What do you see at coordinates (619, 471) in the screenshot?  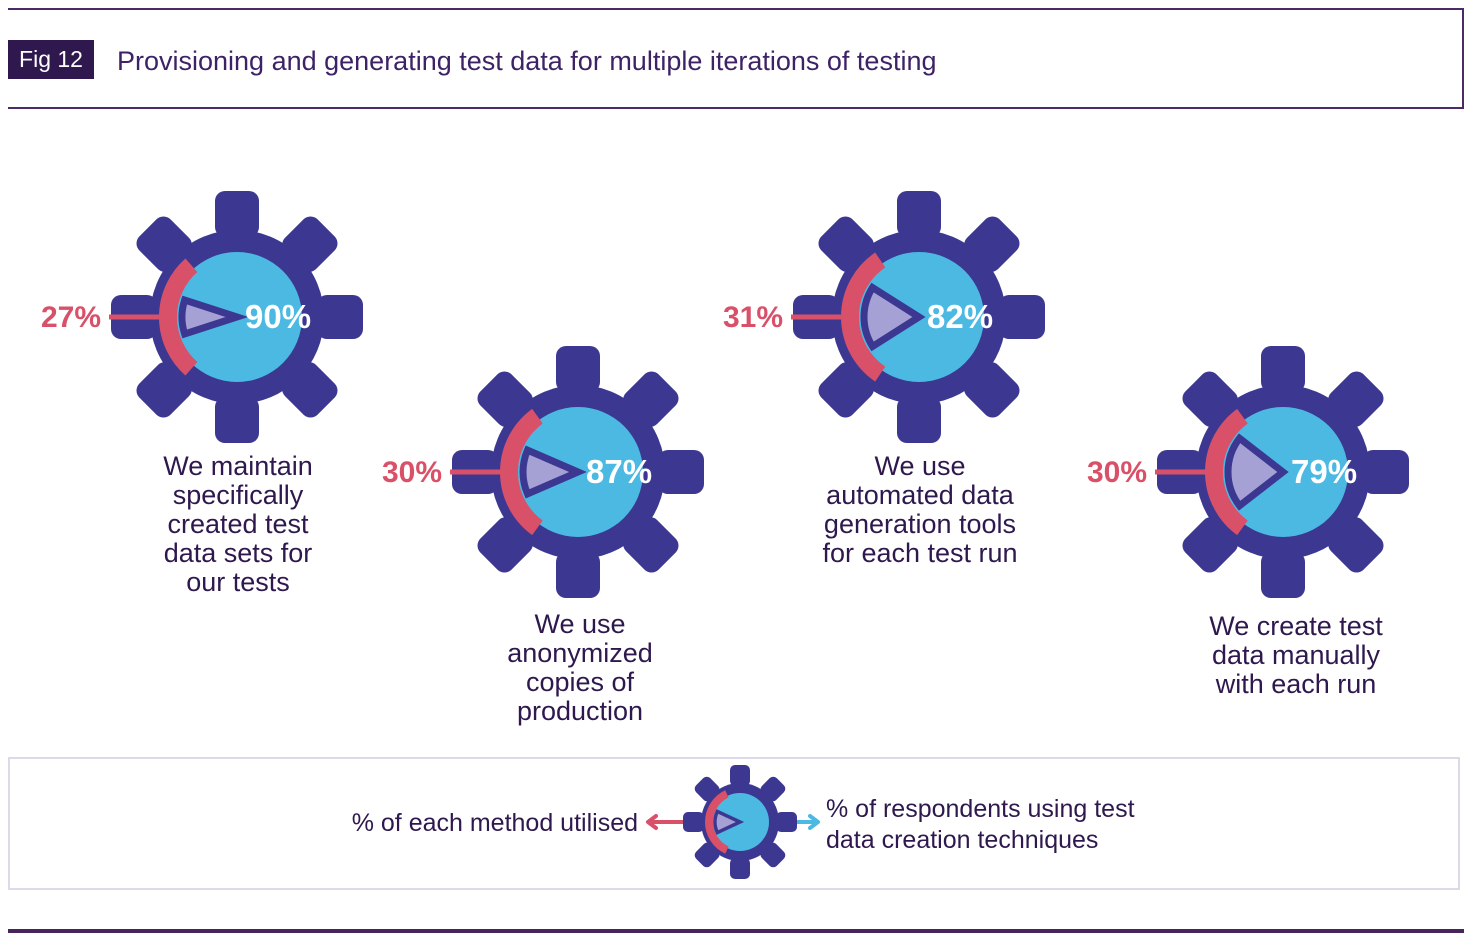 I see `respondents-pct-label: 87%` at bounding box center [619, 471].